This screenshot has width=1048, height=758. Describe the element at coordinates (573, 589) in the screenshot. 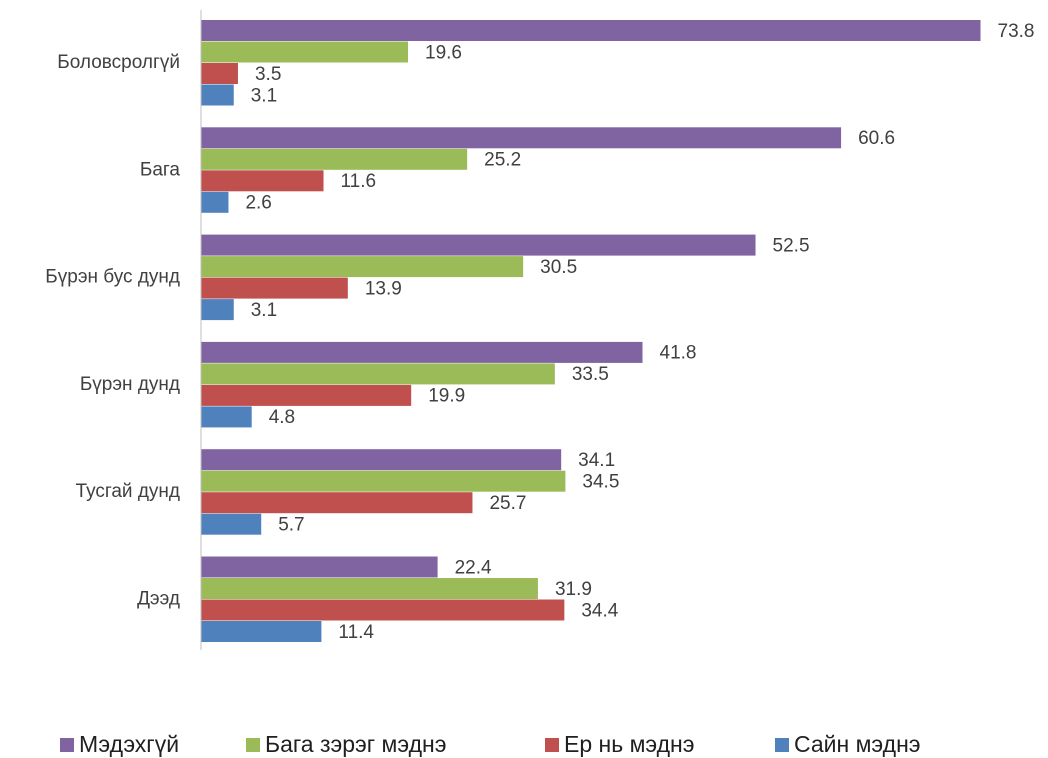

I see `data-label: 31.9` at that location.